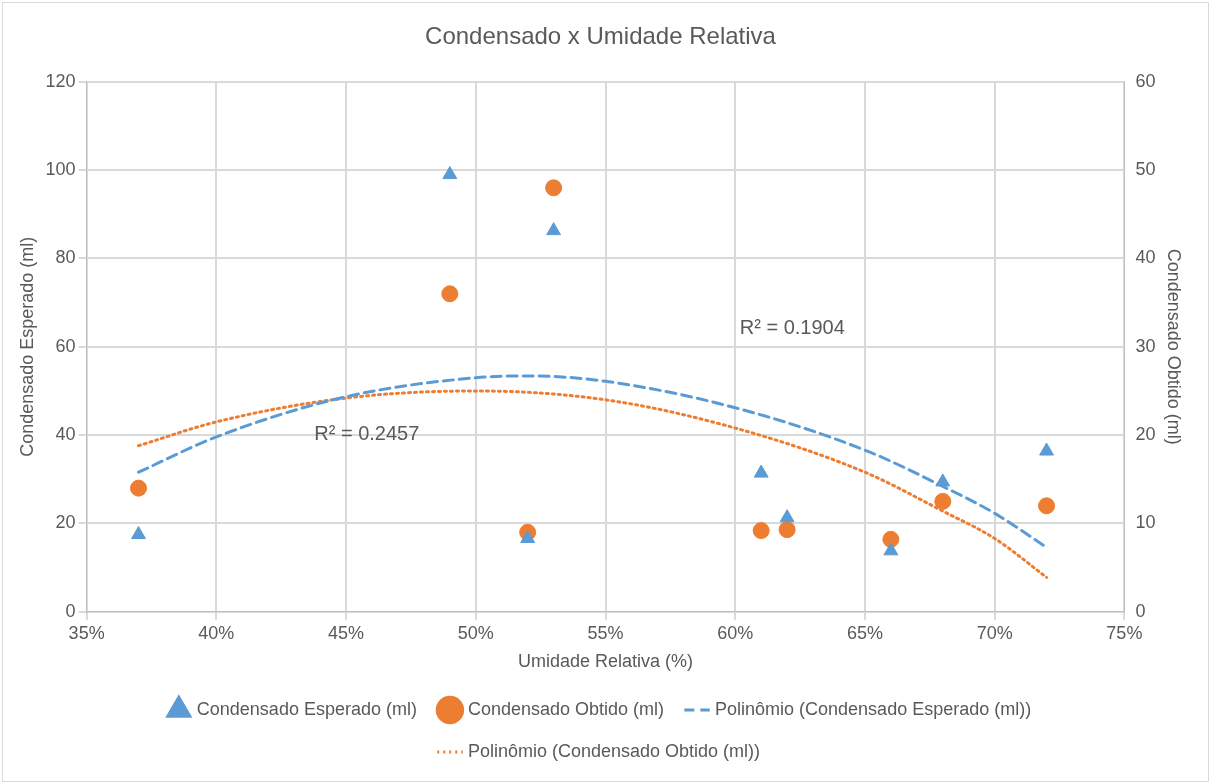  Describe the element at coordinates (26, 346) in the screenshot. I see `y-axis-title: Condensado Esperado (ml)` at that location.